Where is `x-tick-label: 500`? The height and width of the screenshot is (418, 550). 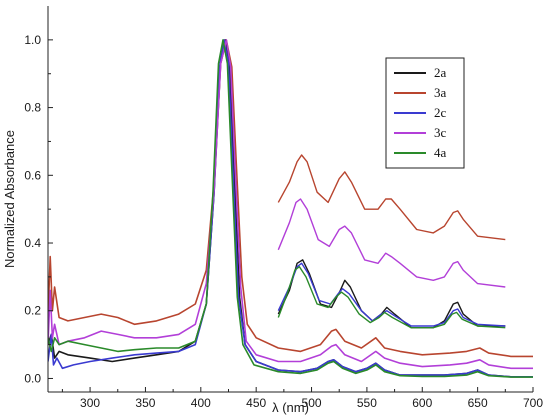 x-tick-label: 500 is located at coordinates (312, 403).